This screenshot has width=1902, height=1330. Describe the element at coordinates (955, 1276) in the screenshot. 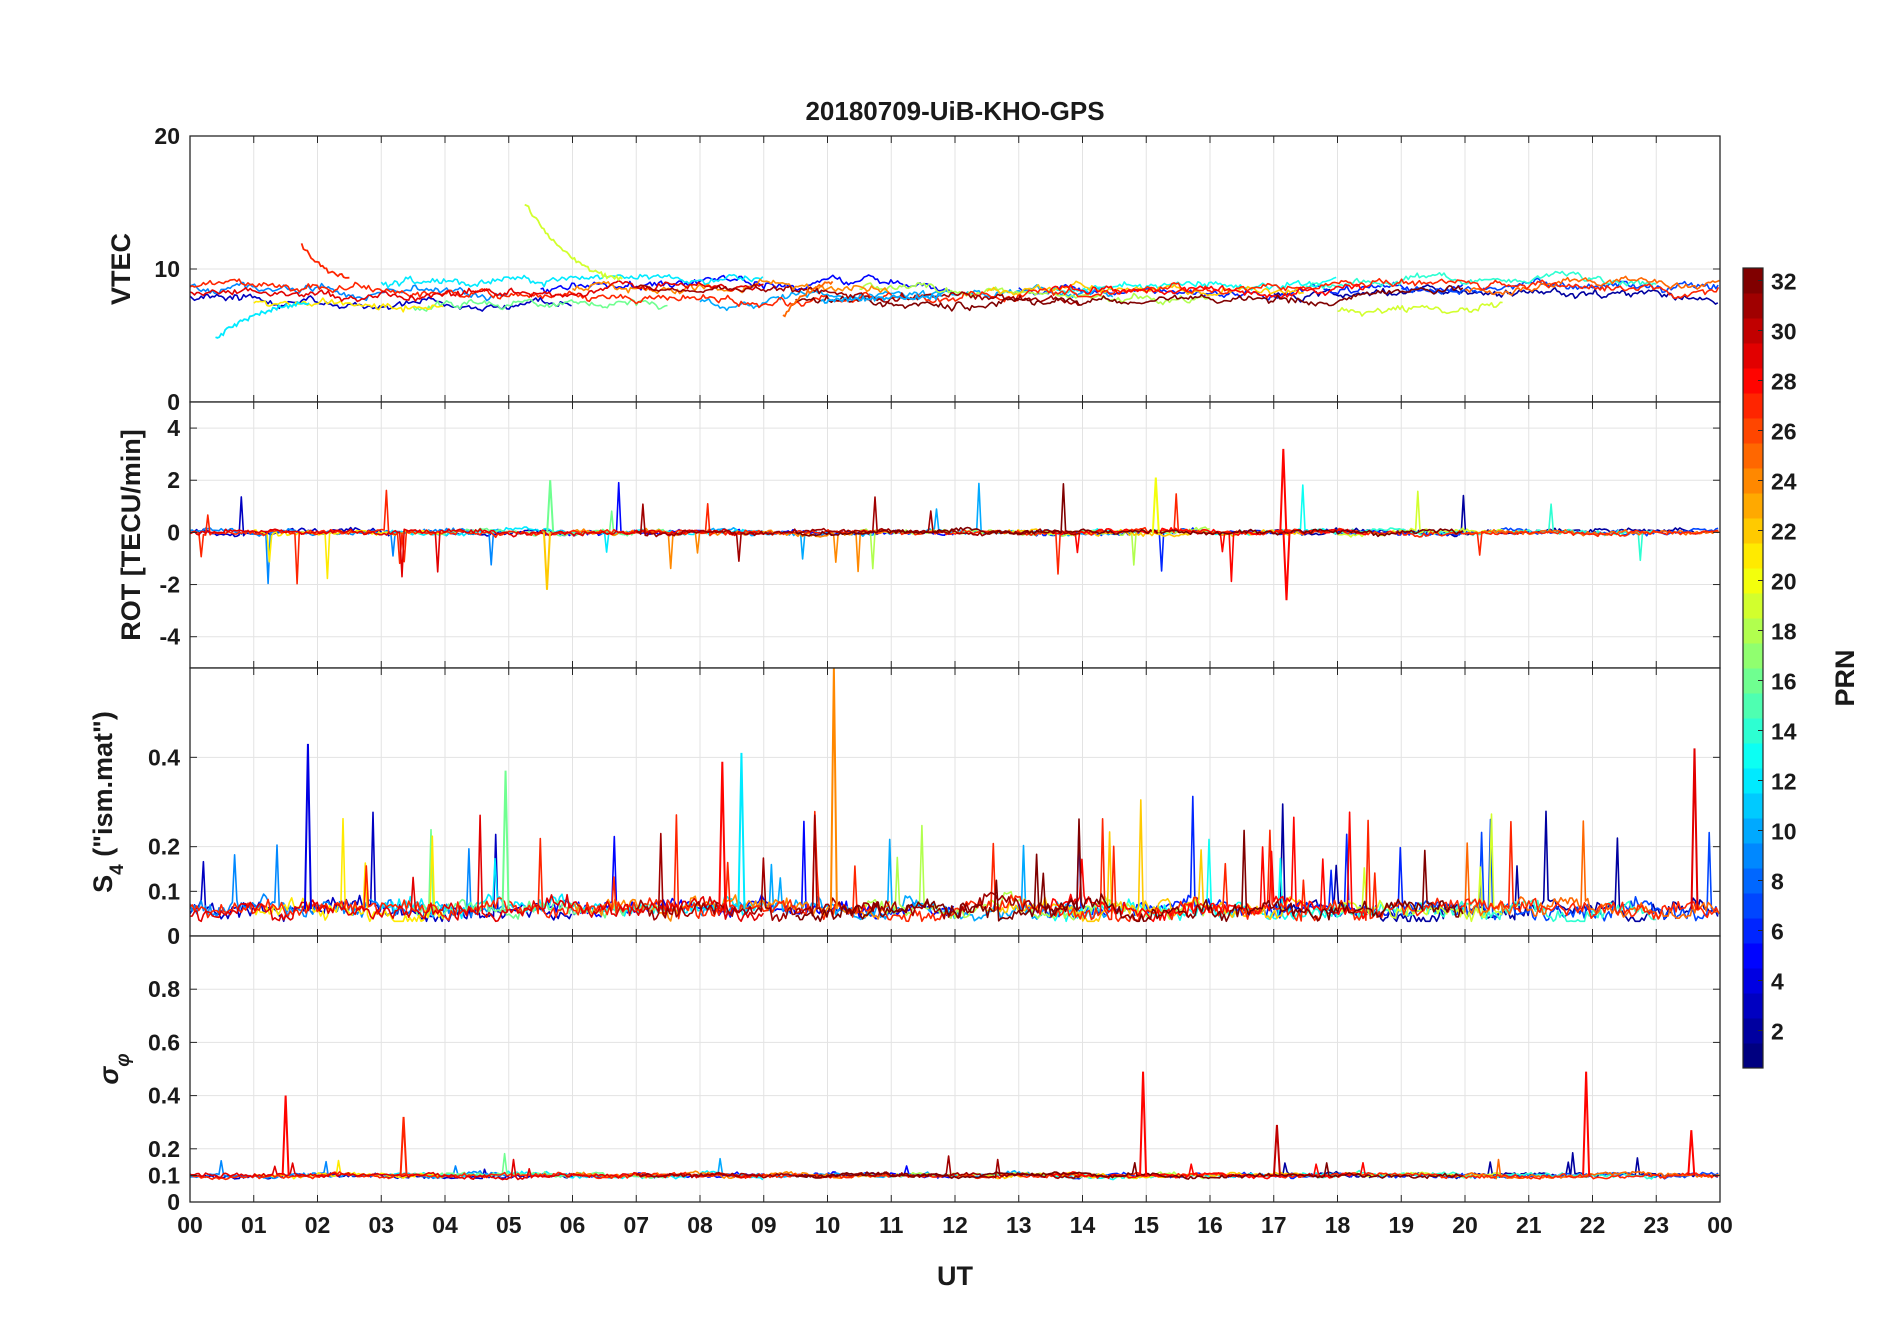

I see `x-axis-label: UT` at that location.